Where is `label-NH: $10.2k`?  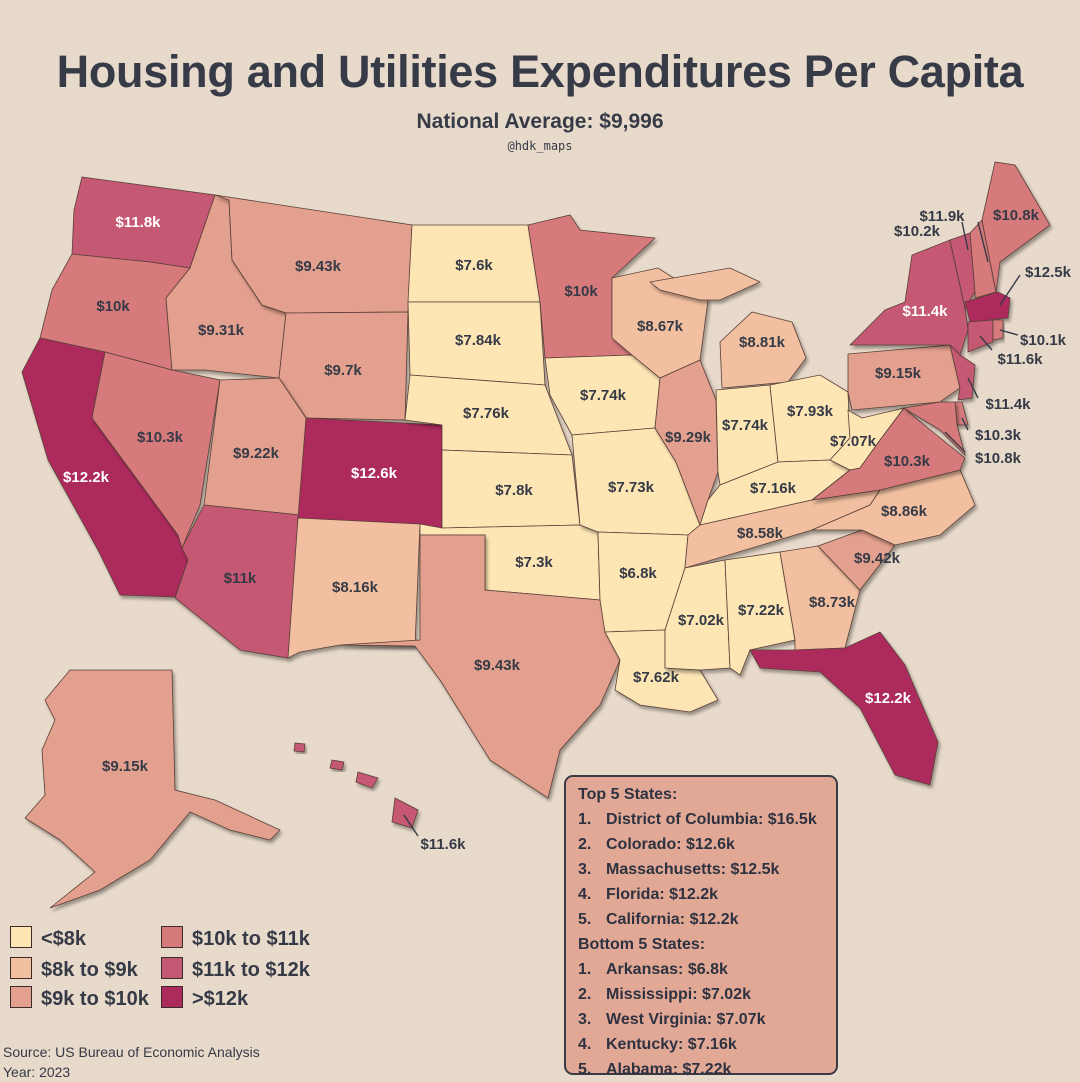
label-NH: $10.2k is located at coordinates (917, 231).